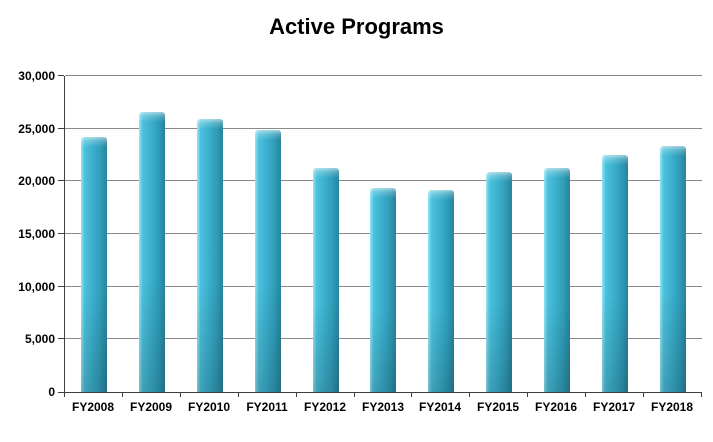 This screenshot has width=713, height=442. What do you see at coordinates (615, 273) in the screenshot?
I see `bar-fy2017` at bounding box center [615, 273].